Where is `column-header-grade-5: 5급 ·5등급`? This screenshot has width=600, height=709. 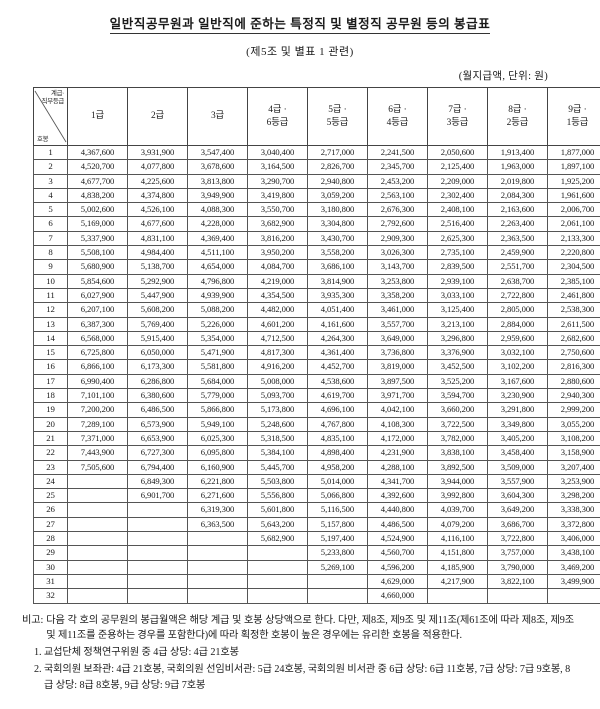 column-header-grade-5: 5급 ·5등급 is located at coordinates (338, 117).